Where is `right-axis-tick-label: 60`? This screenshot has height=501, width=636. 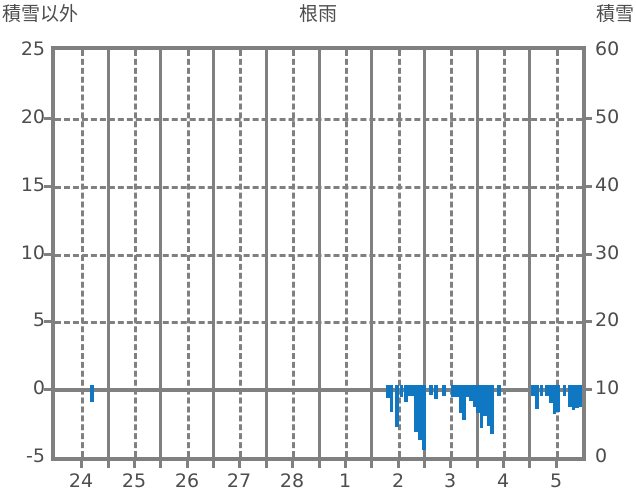
right-axis-tick-label: 60 is located at coordinates (607, 49).